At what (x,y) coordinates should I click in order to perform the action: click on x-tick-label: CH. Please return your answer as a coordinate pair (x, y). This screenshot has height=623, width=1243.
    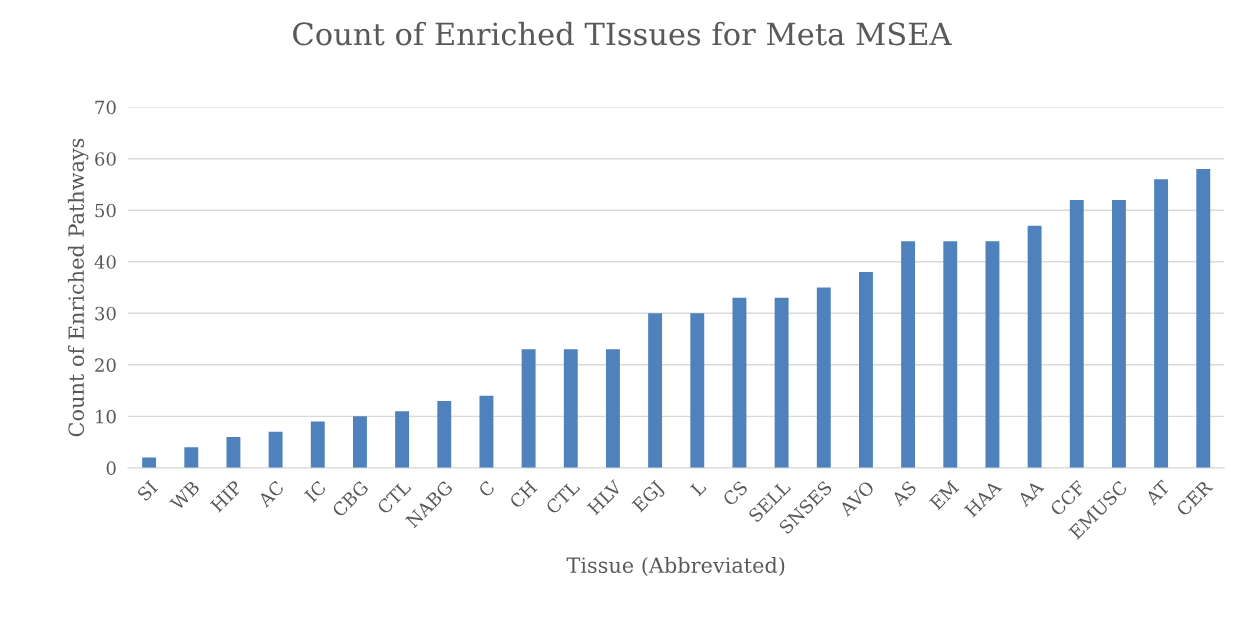
    Looking at the image, I should click on (523, 494).